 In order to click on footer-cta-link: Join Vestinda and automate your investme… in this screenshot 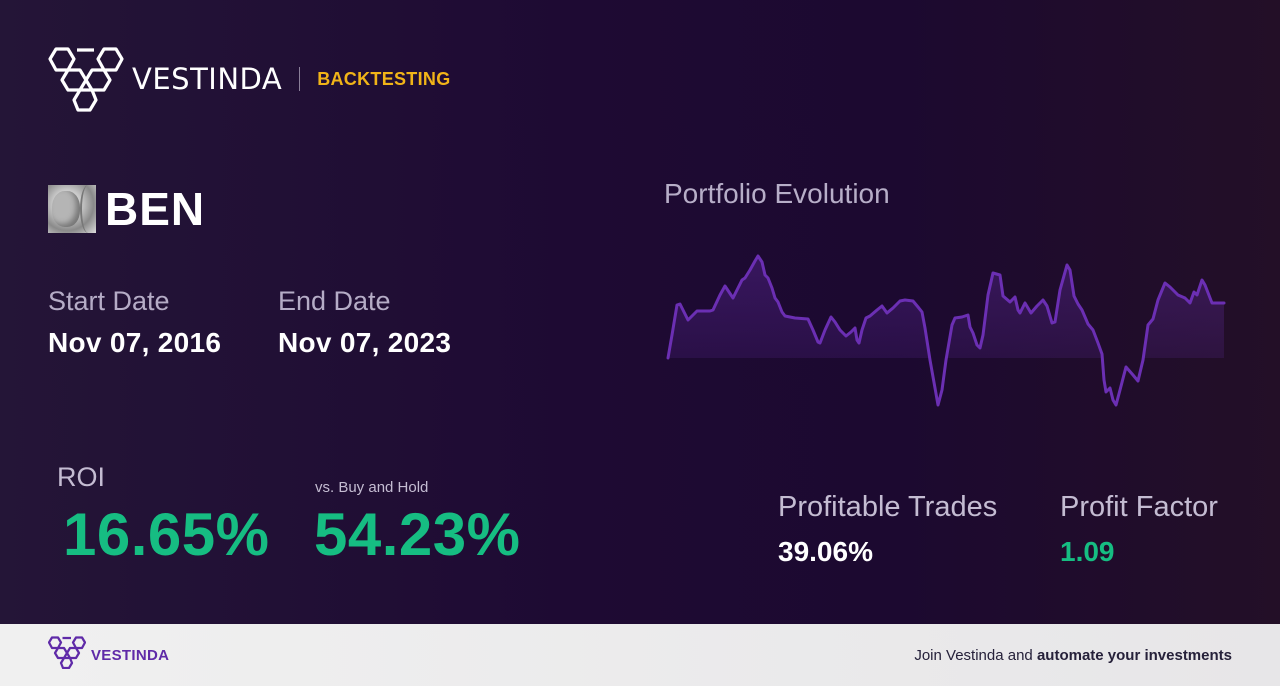, I will do `click(1073, 655)`.